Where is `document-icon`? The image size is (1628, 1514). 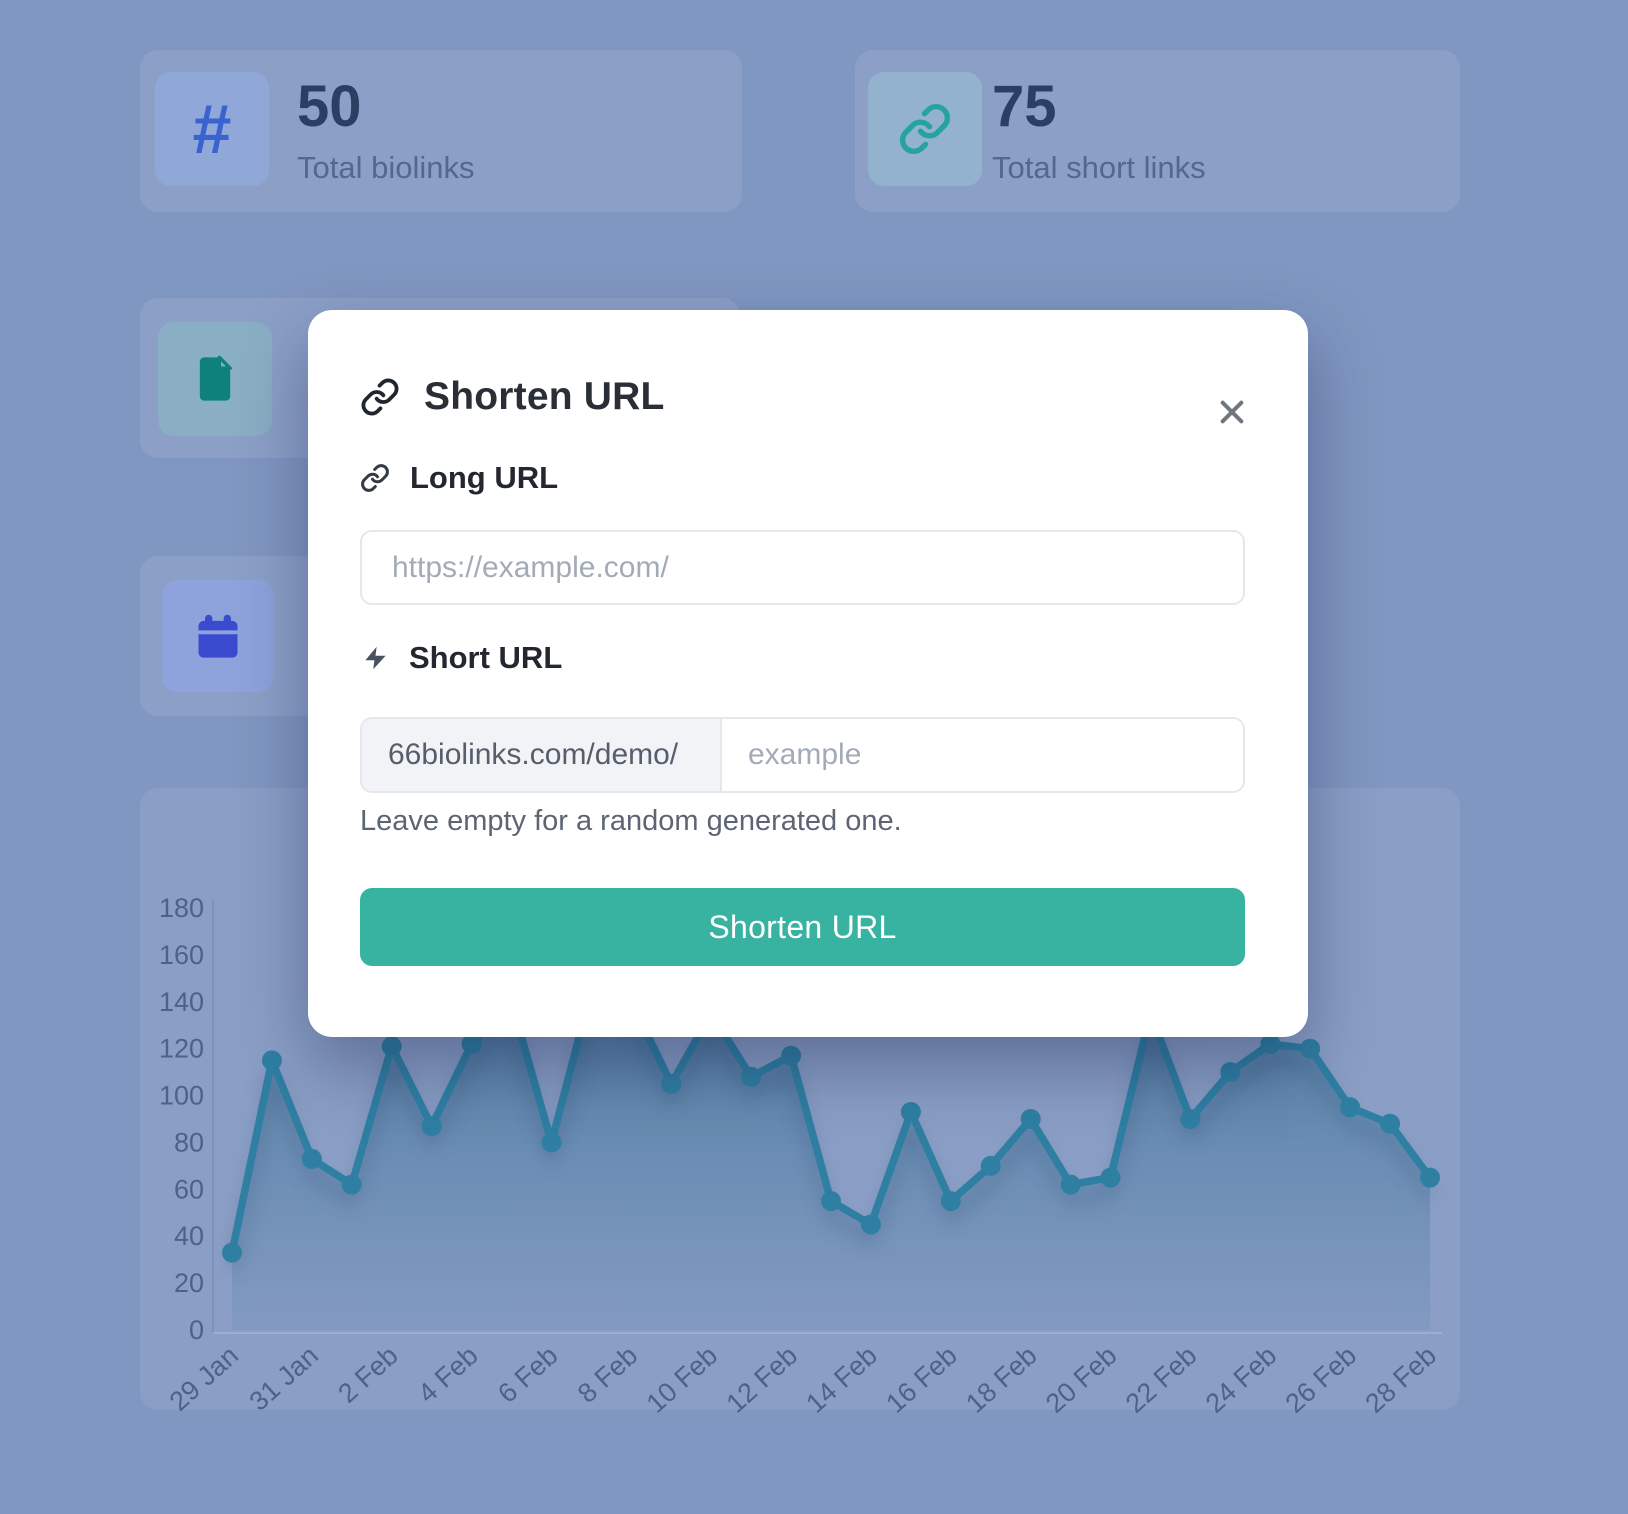
document-icon is located at coordinates (215, 379).